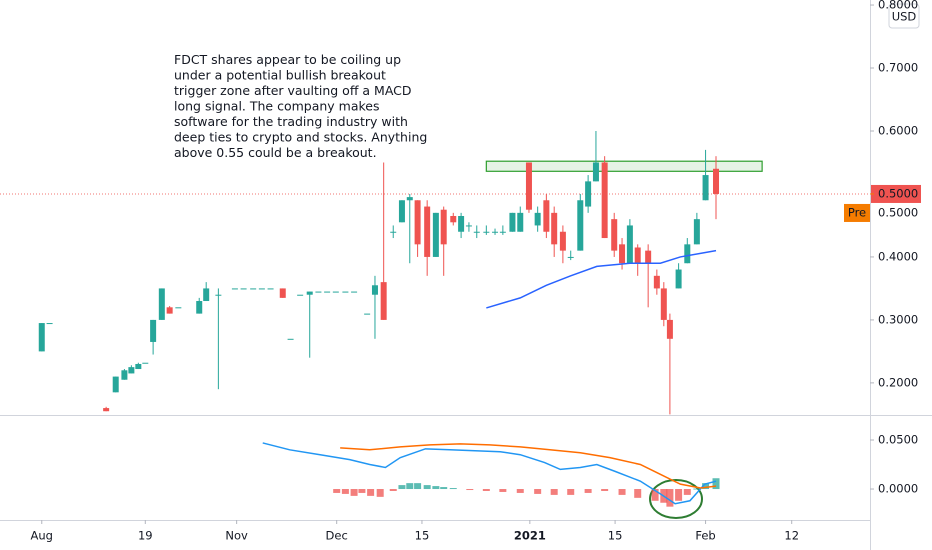  What do you see at coordinates (898, 130) in the screenshot?
I see `y-tick-label: 0.6000` at bounding box center [898, 130].